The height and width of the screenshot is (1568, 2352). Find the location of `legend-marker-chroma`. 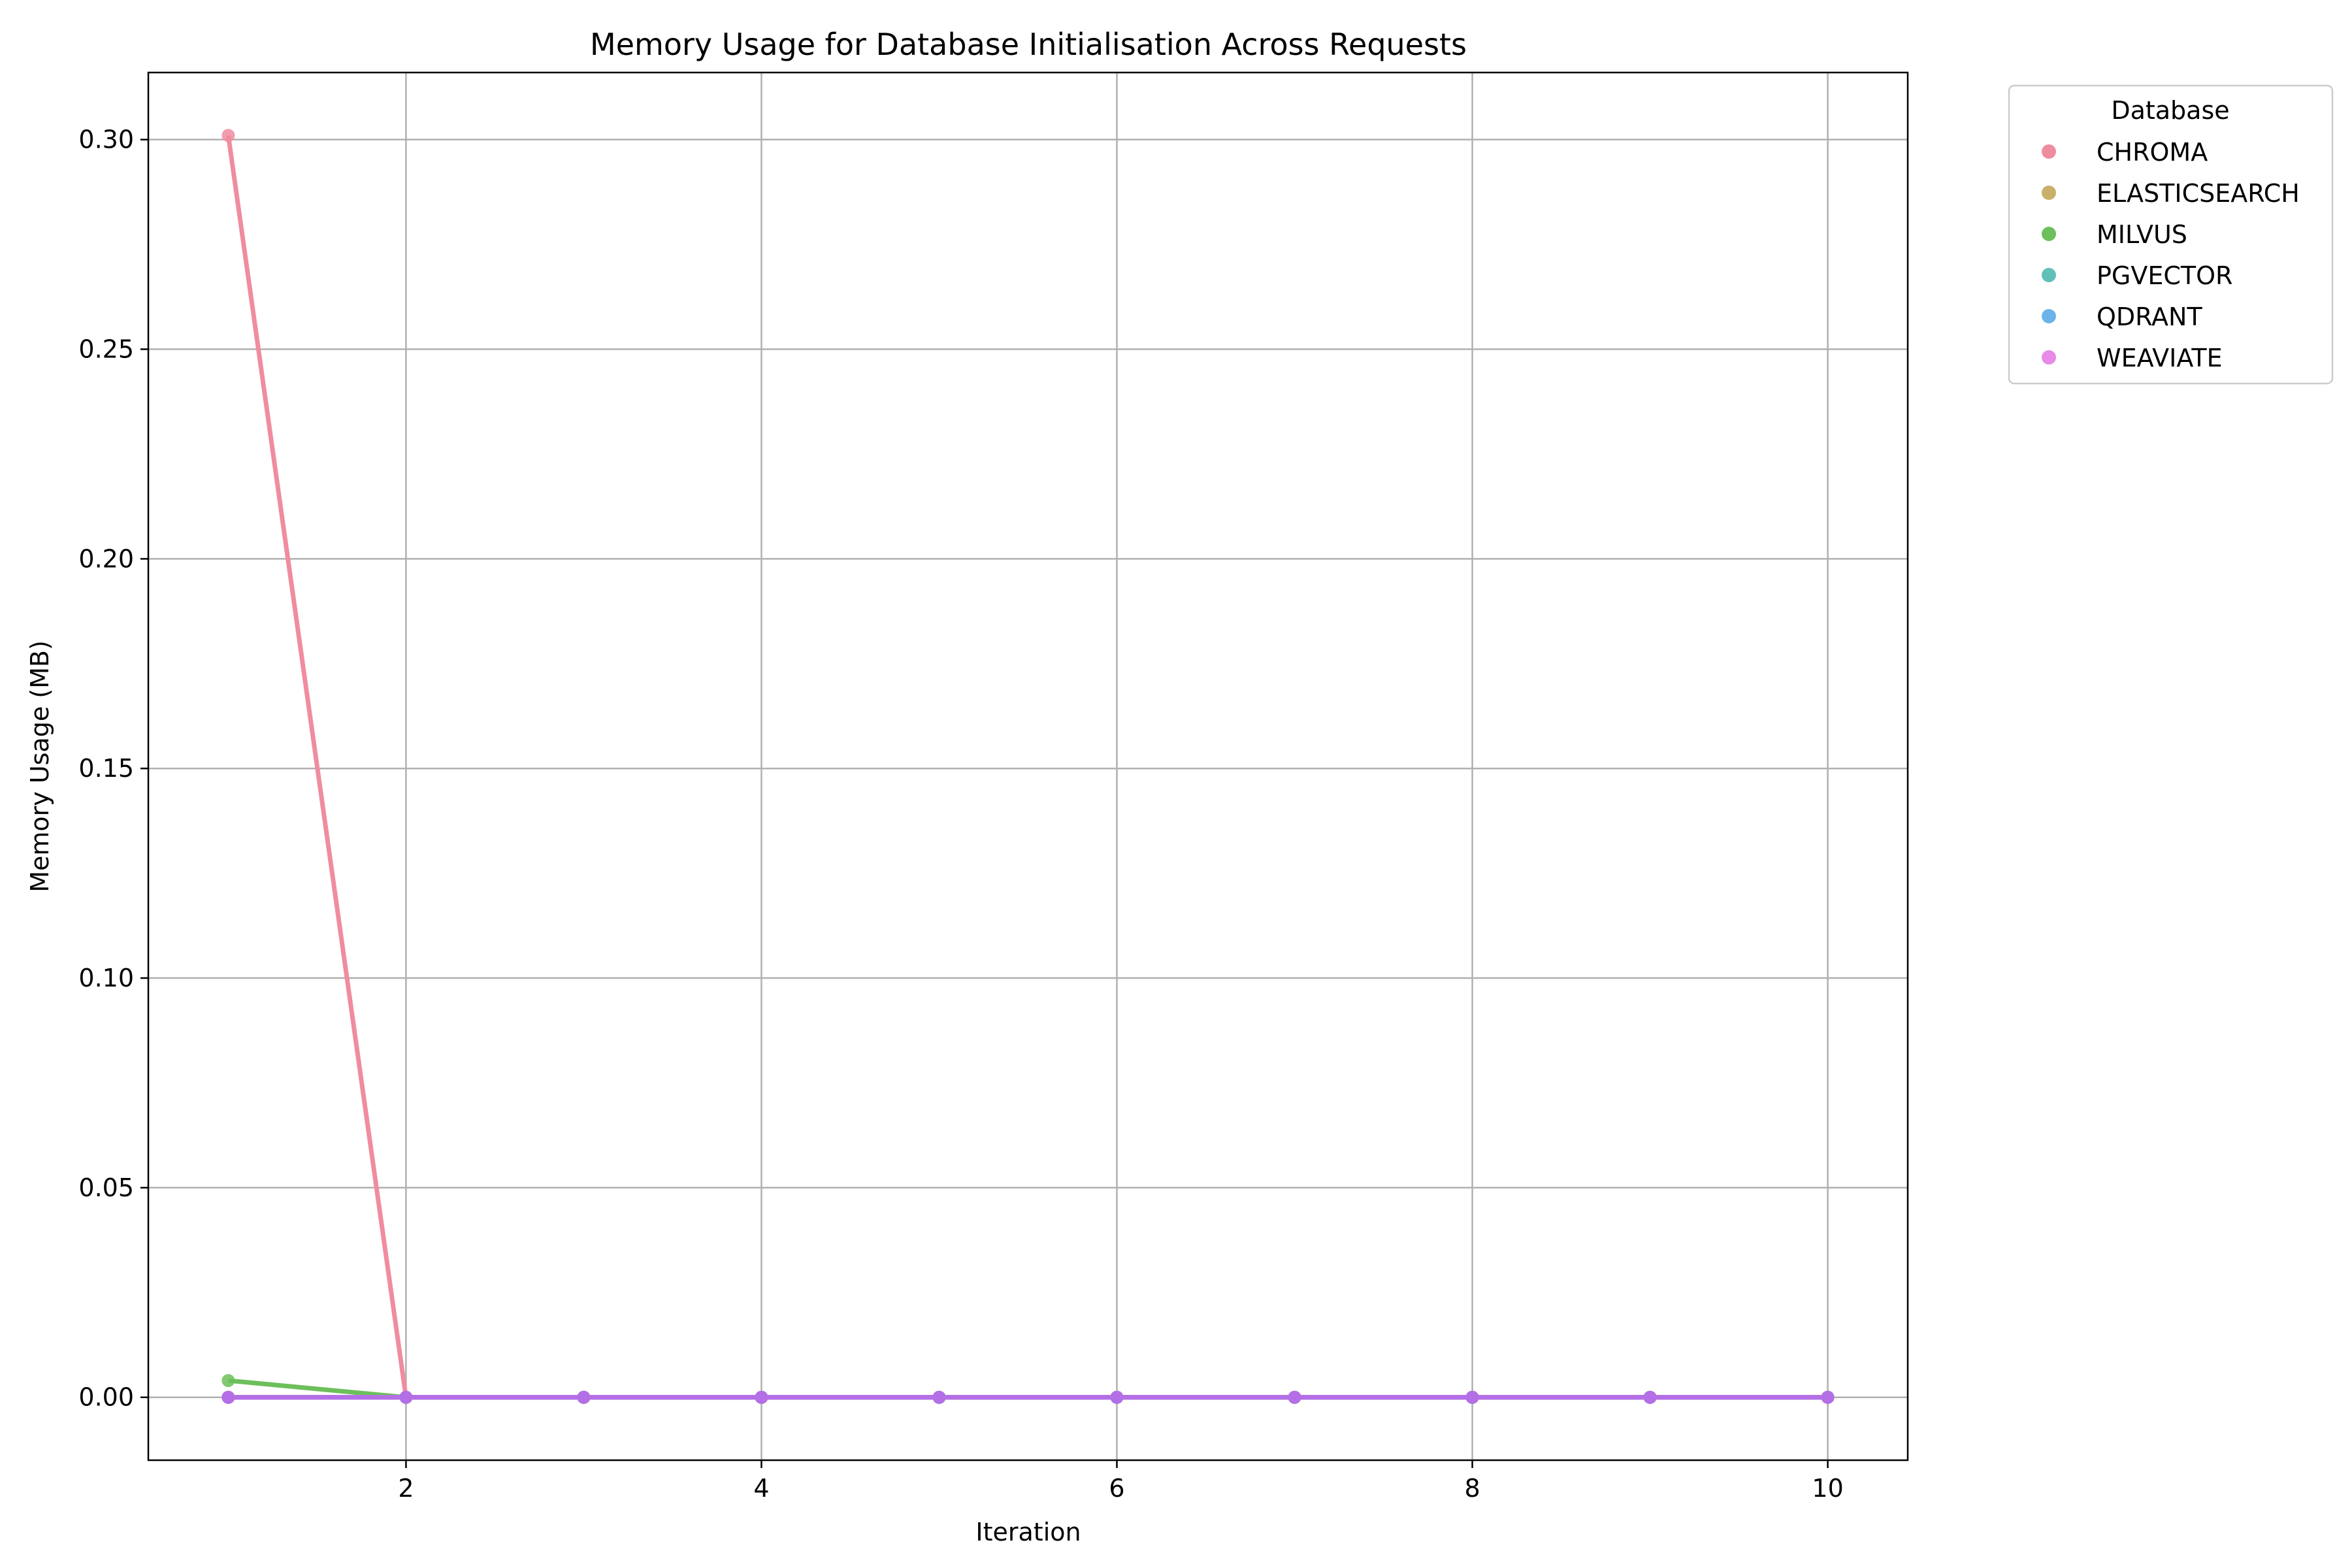

legend-marker-chroma is located at coordinates (2049, 151).